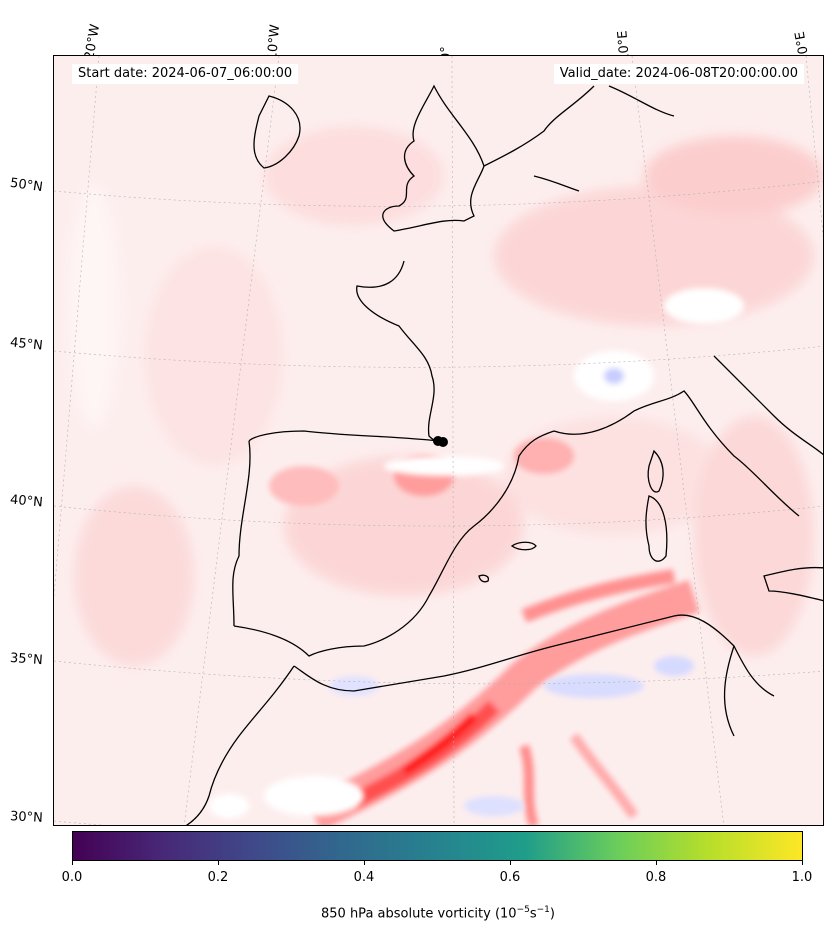  Describe the element at coordinates (533, 914) in the screenshot. I see `colorbar-label-mid: s` at that location.